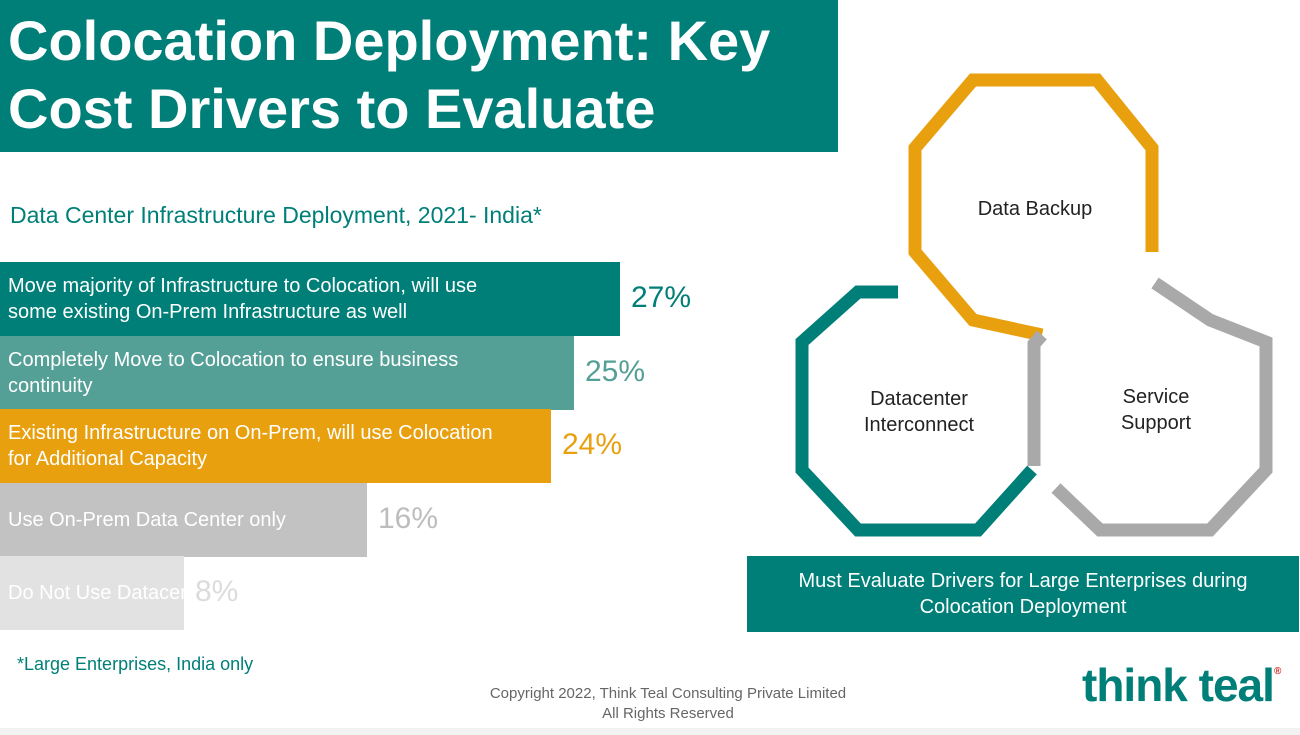 Image resolution: width=1300 pixels, height=735 pixels. I want to click on think-teal-logo: think teal®, so click(1181, 685).